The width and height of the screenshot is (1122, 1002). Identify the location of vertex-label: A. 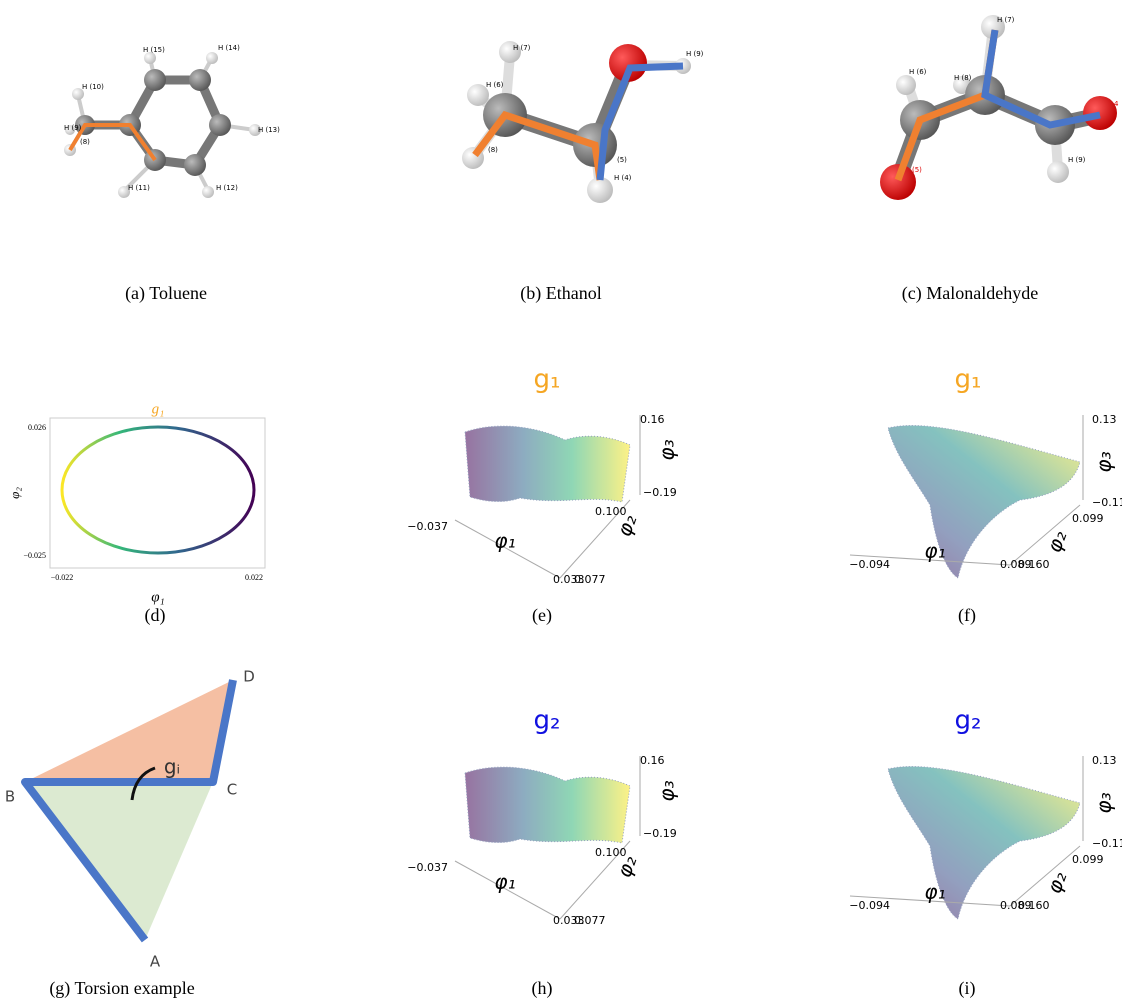
(155, 962).